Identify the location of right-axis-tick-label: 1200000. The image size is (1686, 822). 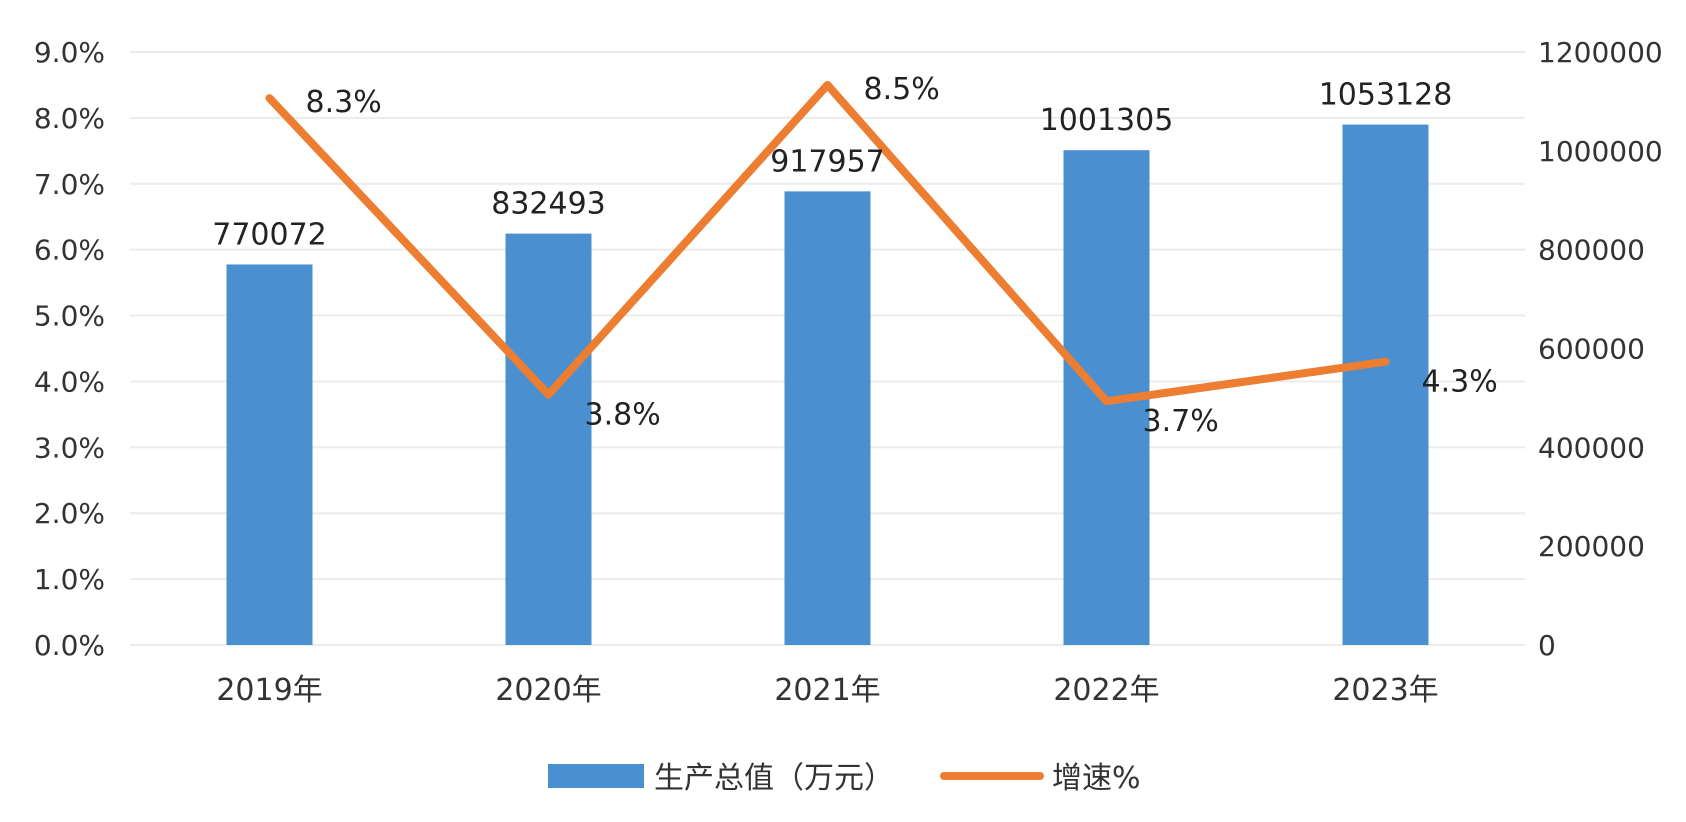
(1600, 52).